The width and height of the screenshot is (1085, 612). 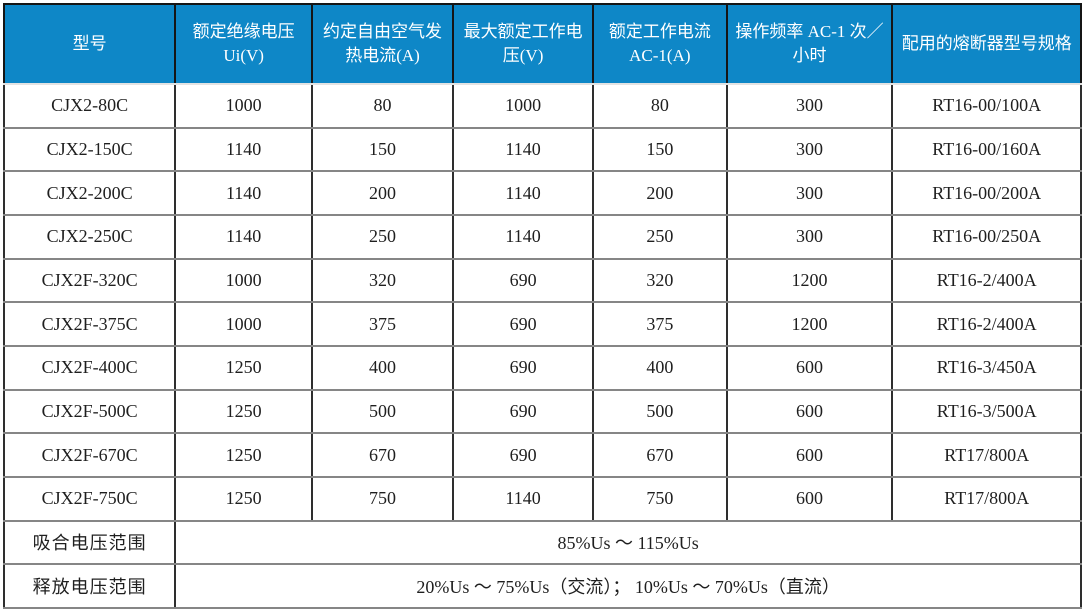 I want to click on header-cell-insulation-voltage: 额定绝缘电压 Ui(V), so click(x=243, y=44).